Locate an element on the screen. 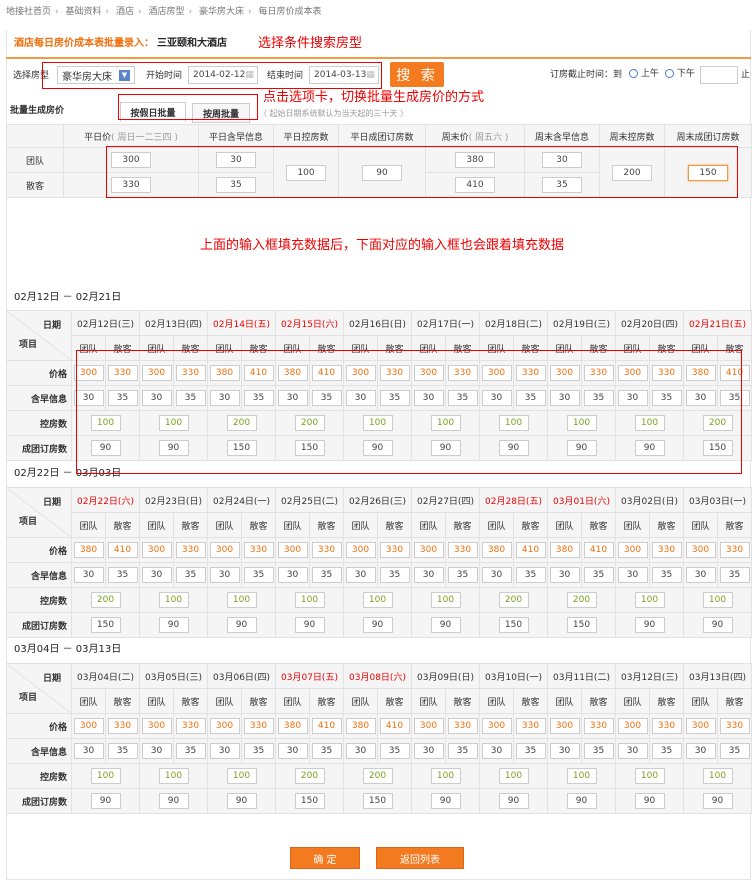 The image size is (755, 889). weekend-group-input: 150 is located at coordinates (708, 172).